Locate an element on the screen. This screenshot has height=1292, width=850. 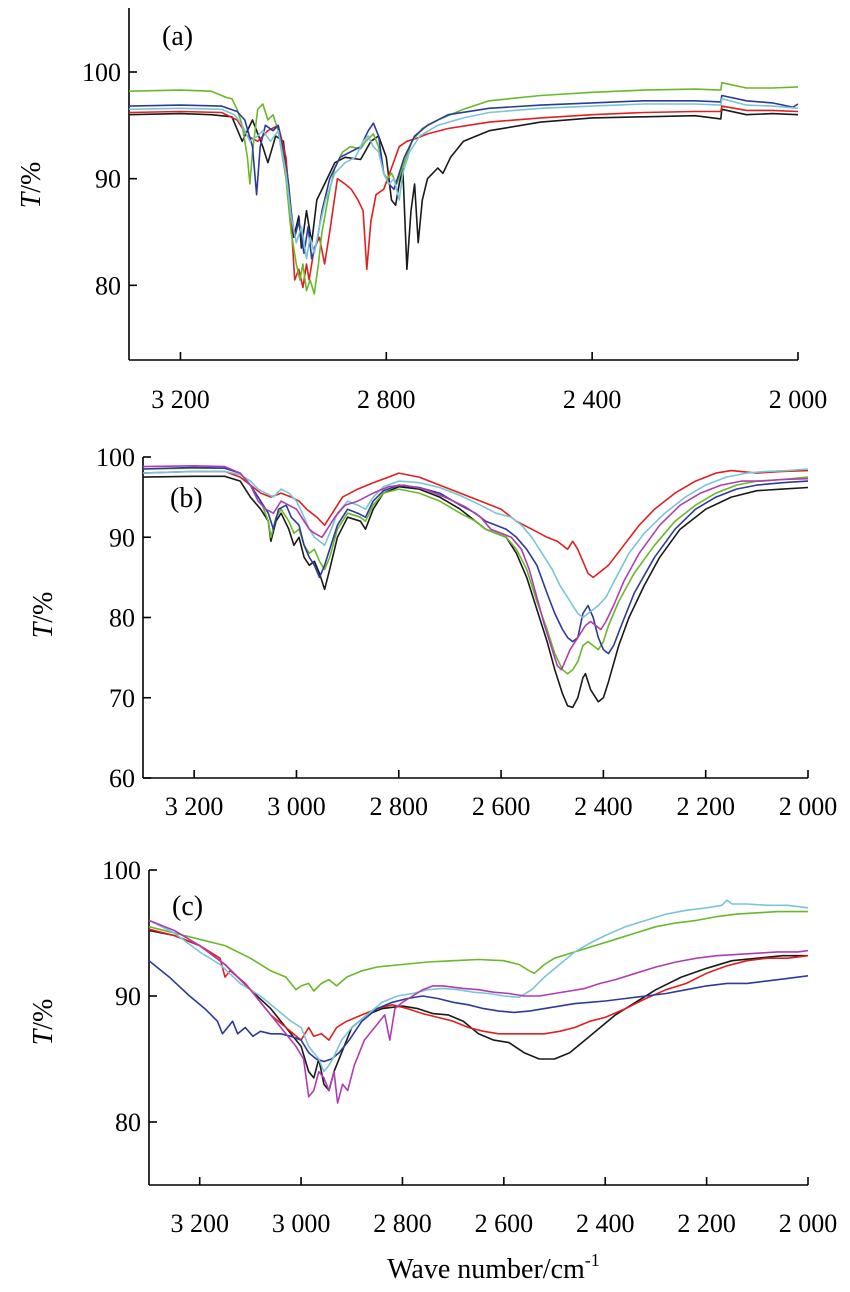
x-axis-title: Wave number/cm-1 is located at coordinates (493, 1267).